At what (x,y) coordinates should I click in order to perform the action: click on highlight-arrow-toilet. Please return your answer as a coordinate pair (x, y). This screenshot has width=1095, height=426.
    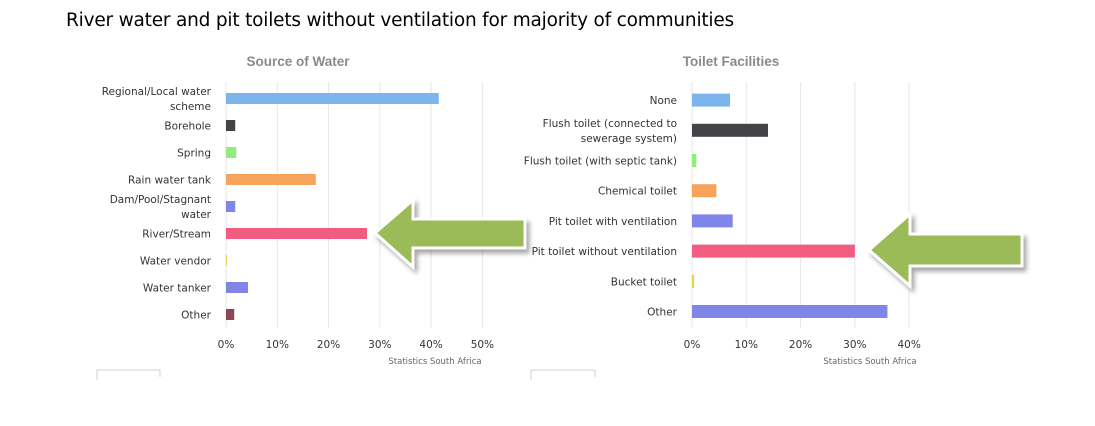
    Looking at the image, I should click on (945, 250).